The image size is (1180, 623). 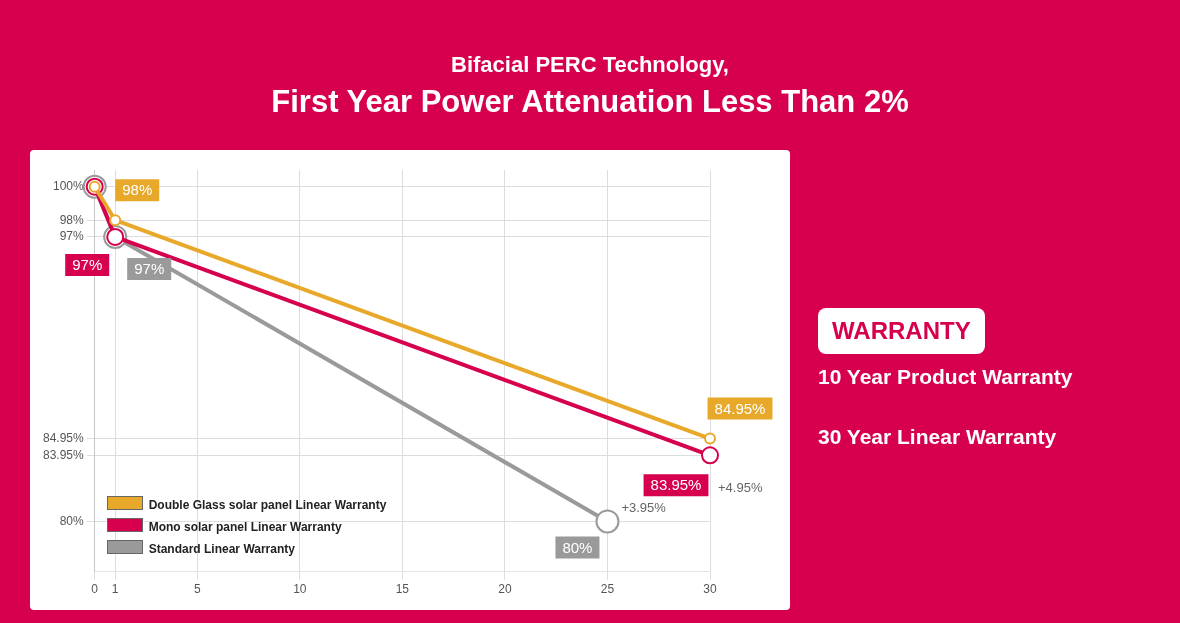 What do you see at coordinates (137, 190) in the screenshot?
I see `data-label: 98%` at bounding box center [137, 190].